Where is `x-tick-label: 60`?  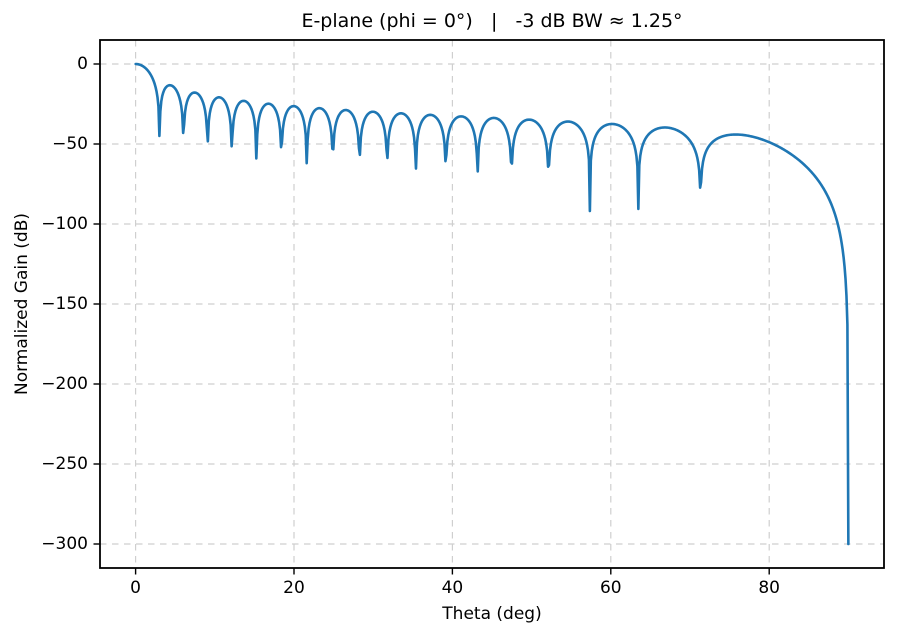 x-tick-label: 60 is located at coordinates (610, 588).